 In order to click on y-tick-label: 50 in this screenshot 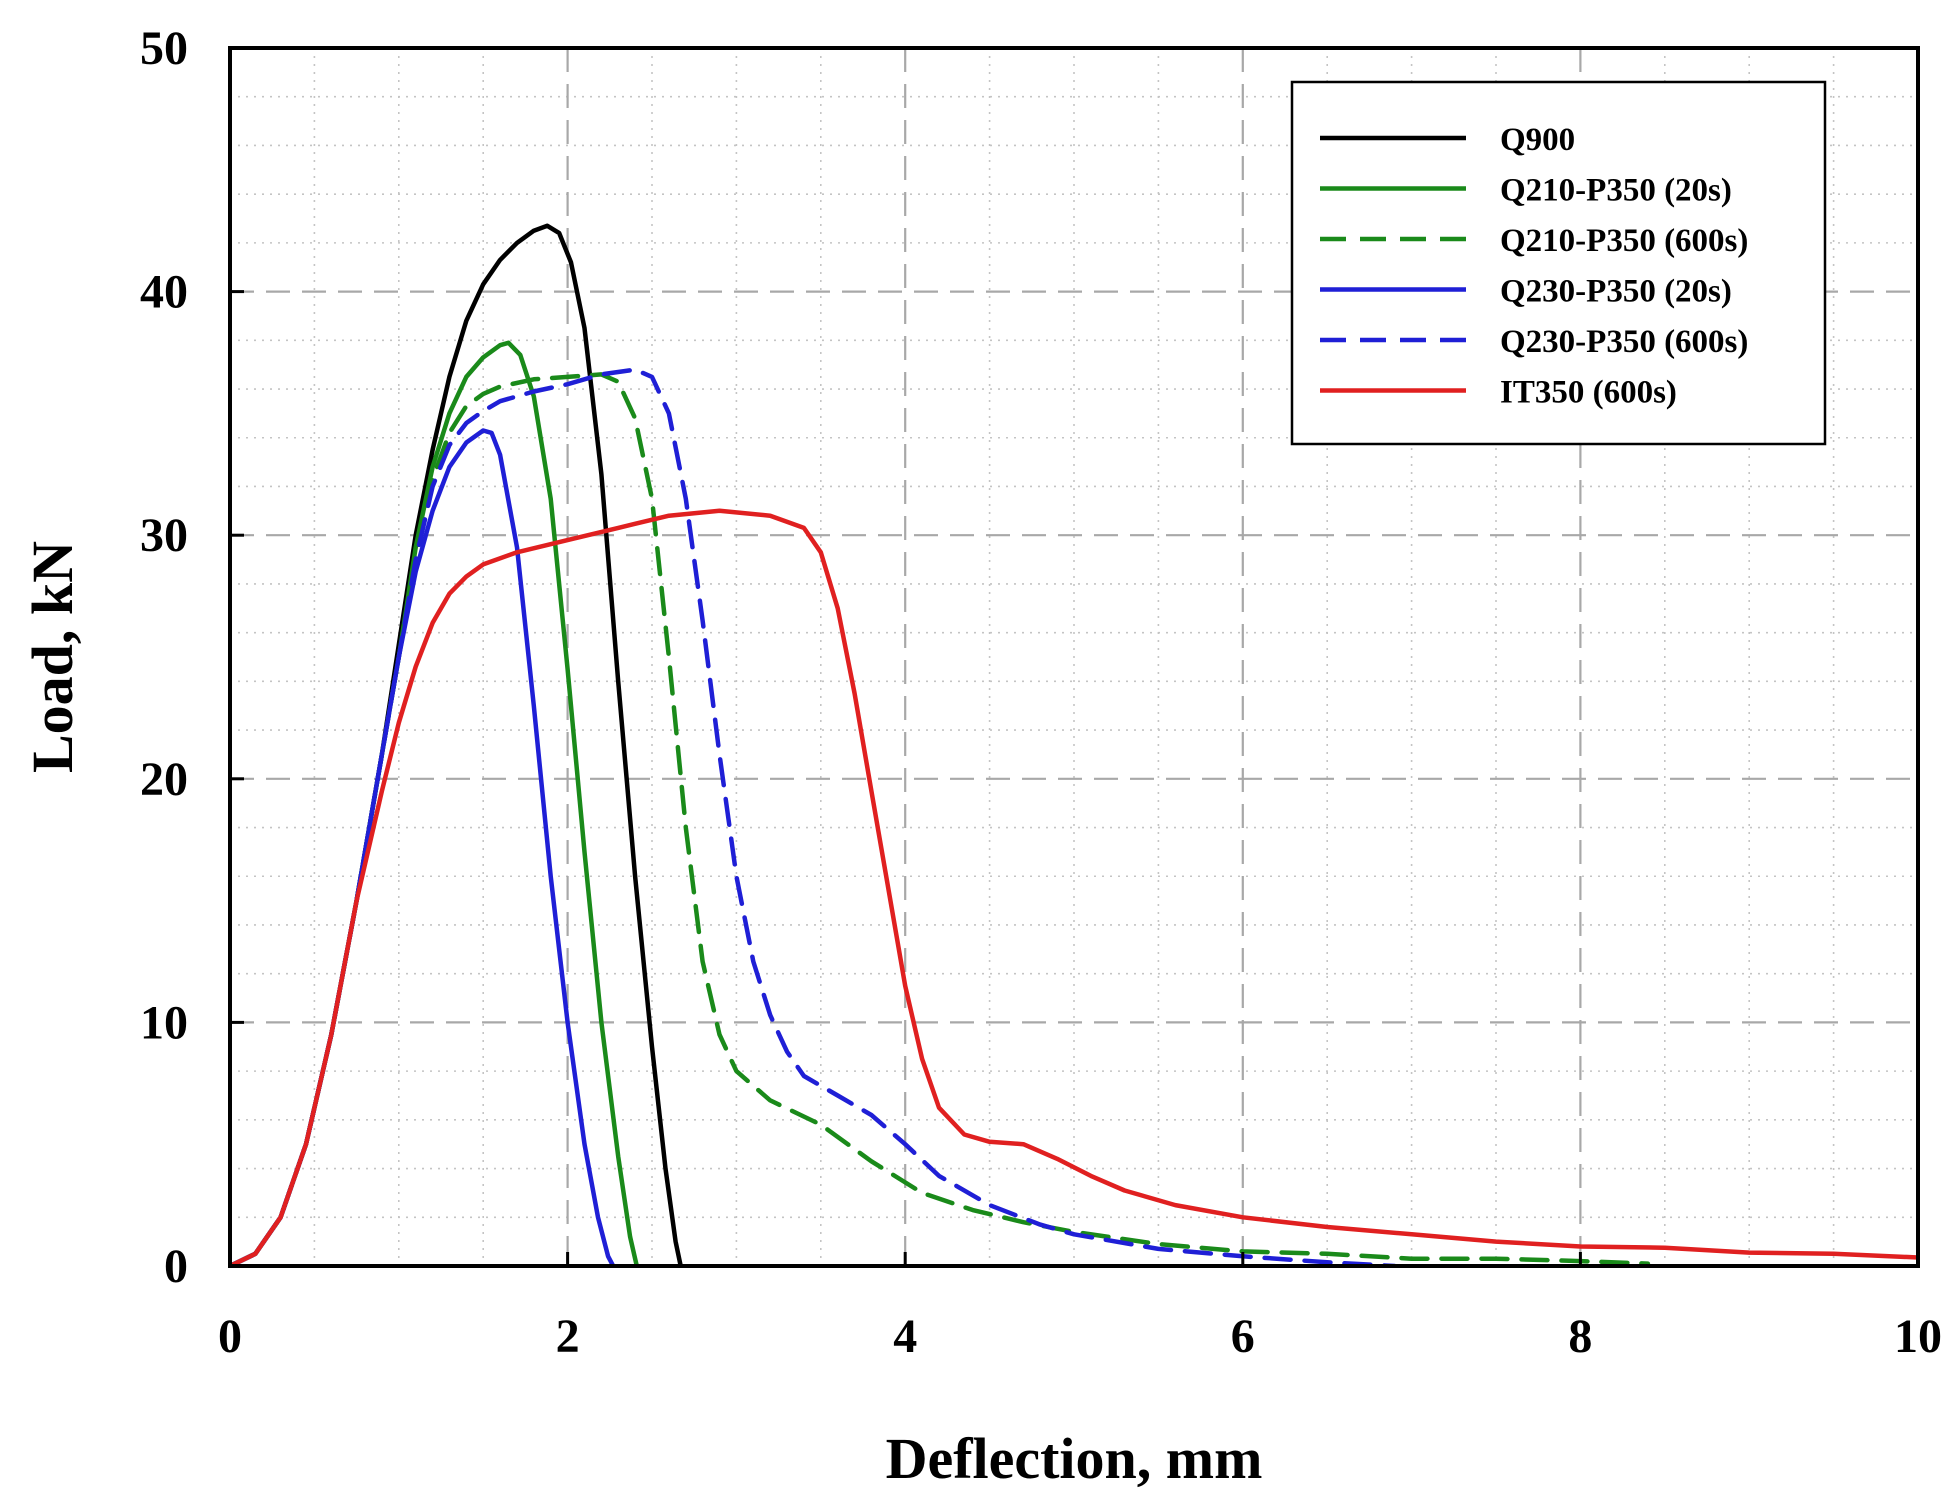, I will do `click(164, 48)`.